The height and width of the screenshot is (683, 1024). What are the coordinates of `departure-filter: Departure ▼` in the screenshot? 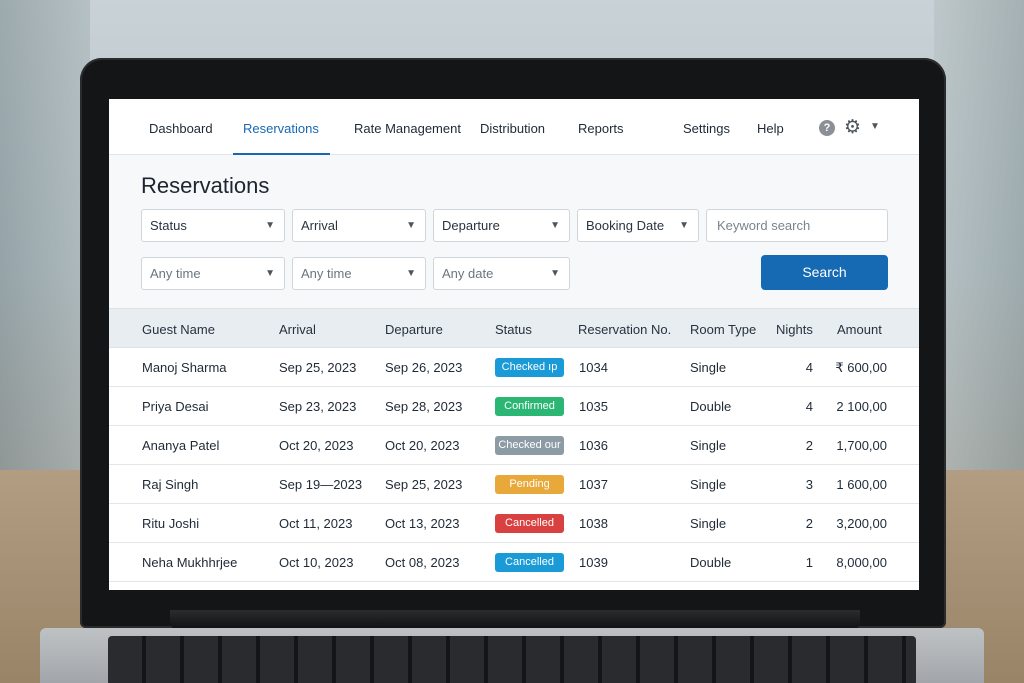 It's located at (501, 225).